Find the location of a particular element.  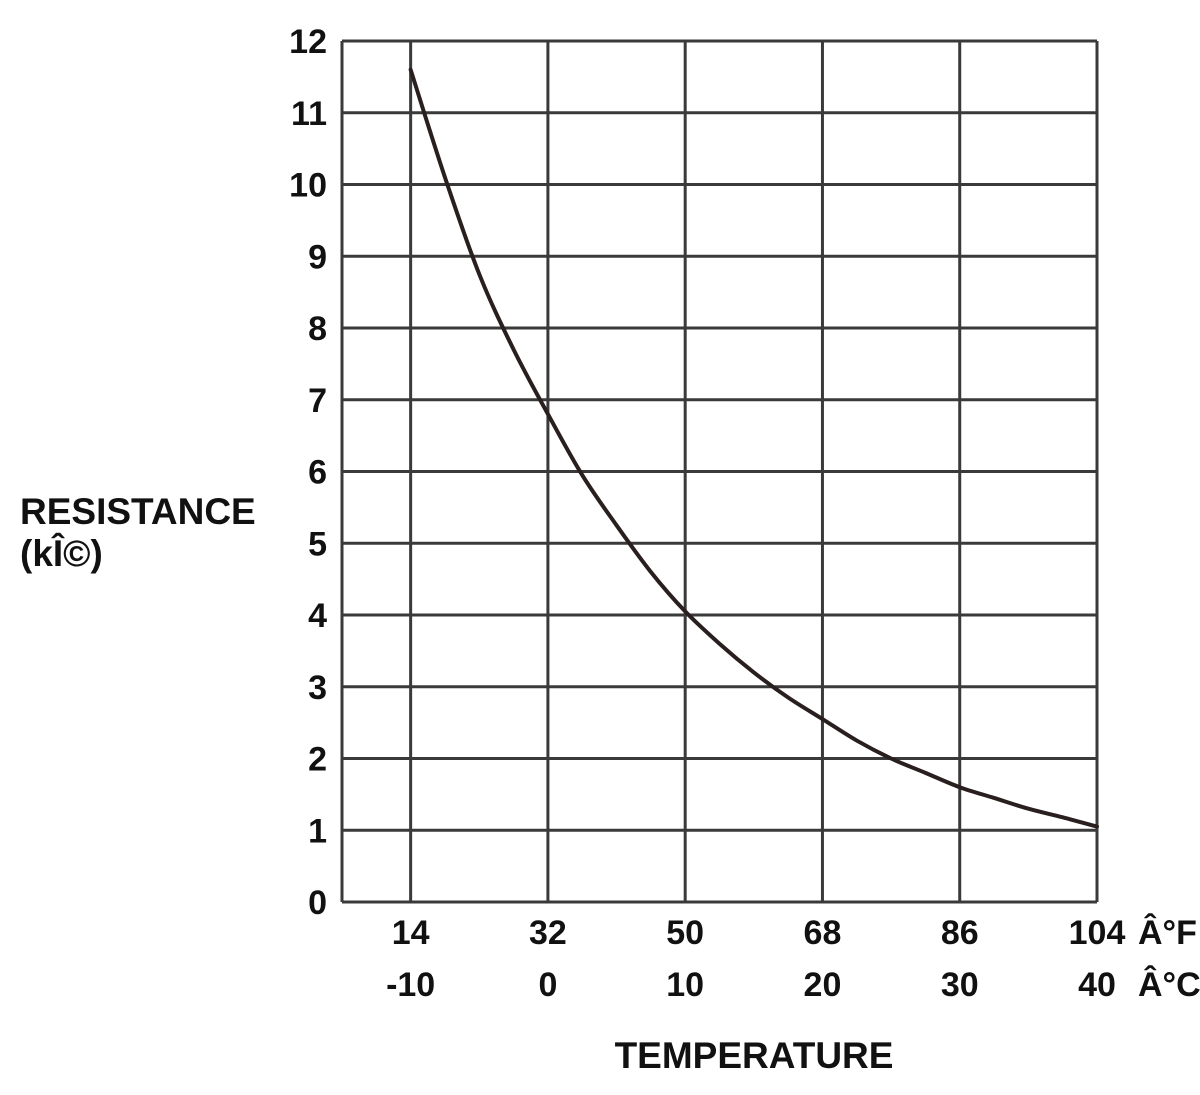

y-tick-label: 8 is located at coordinates (317, 329).